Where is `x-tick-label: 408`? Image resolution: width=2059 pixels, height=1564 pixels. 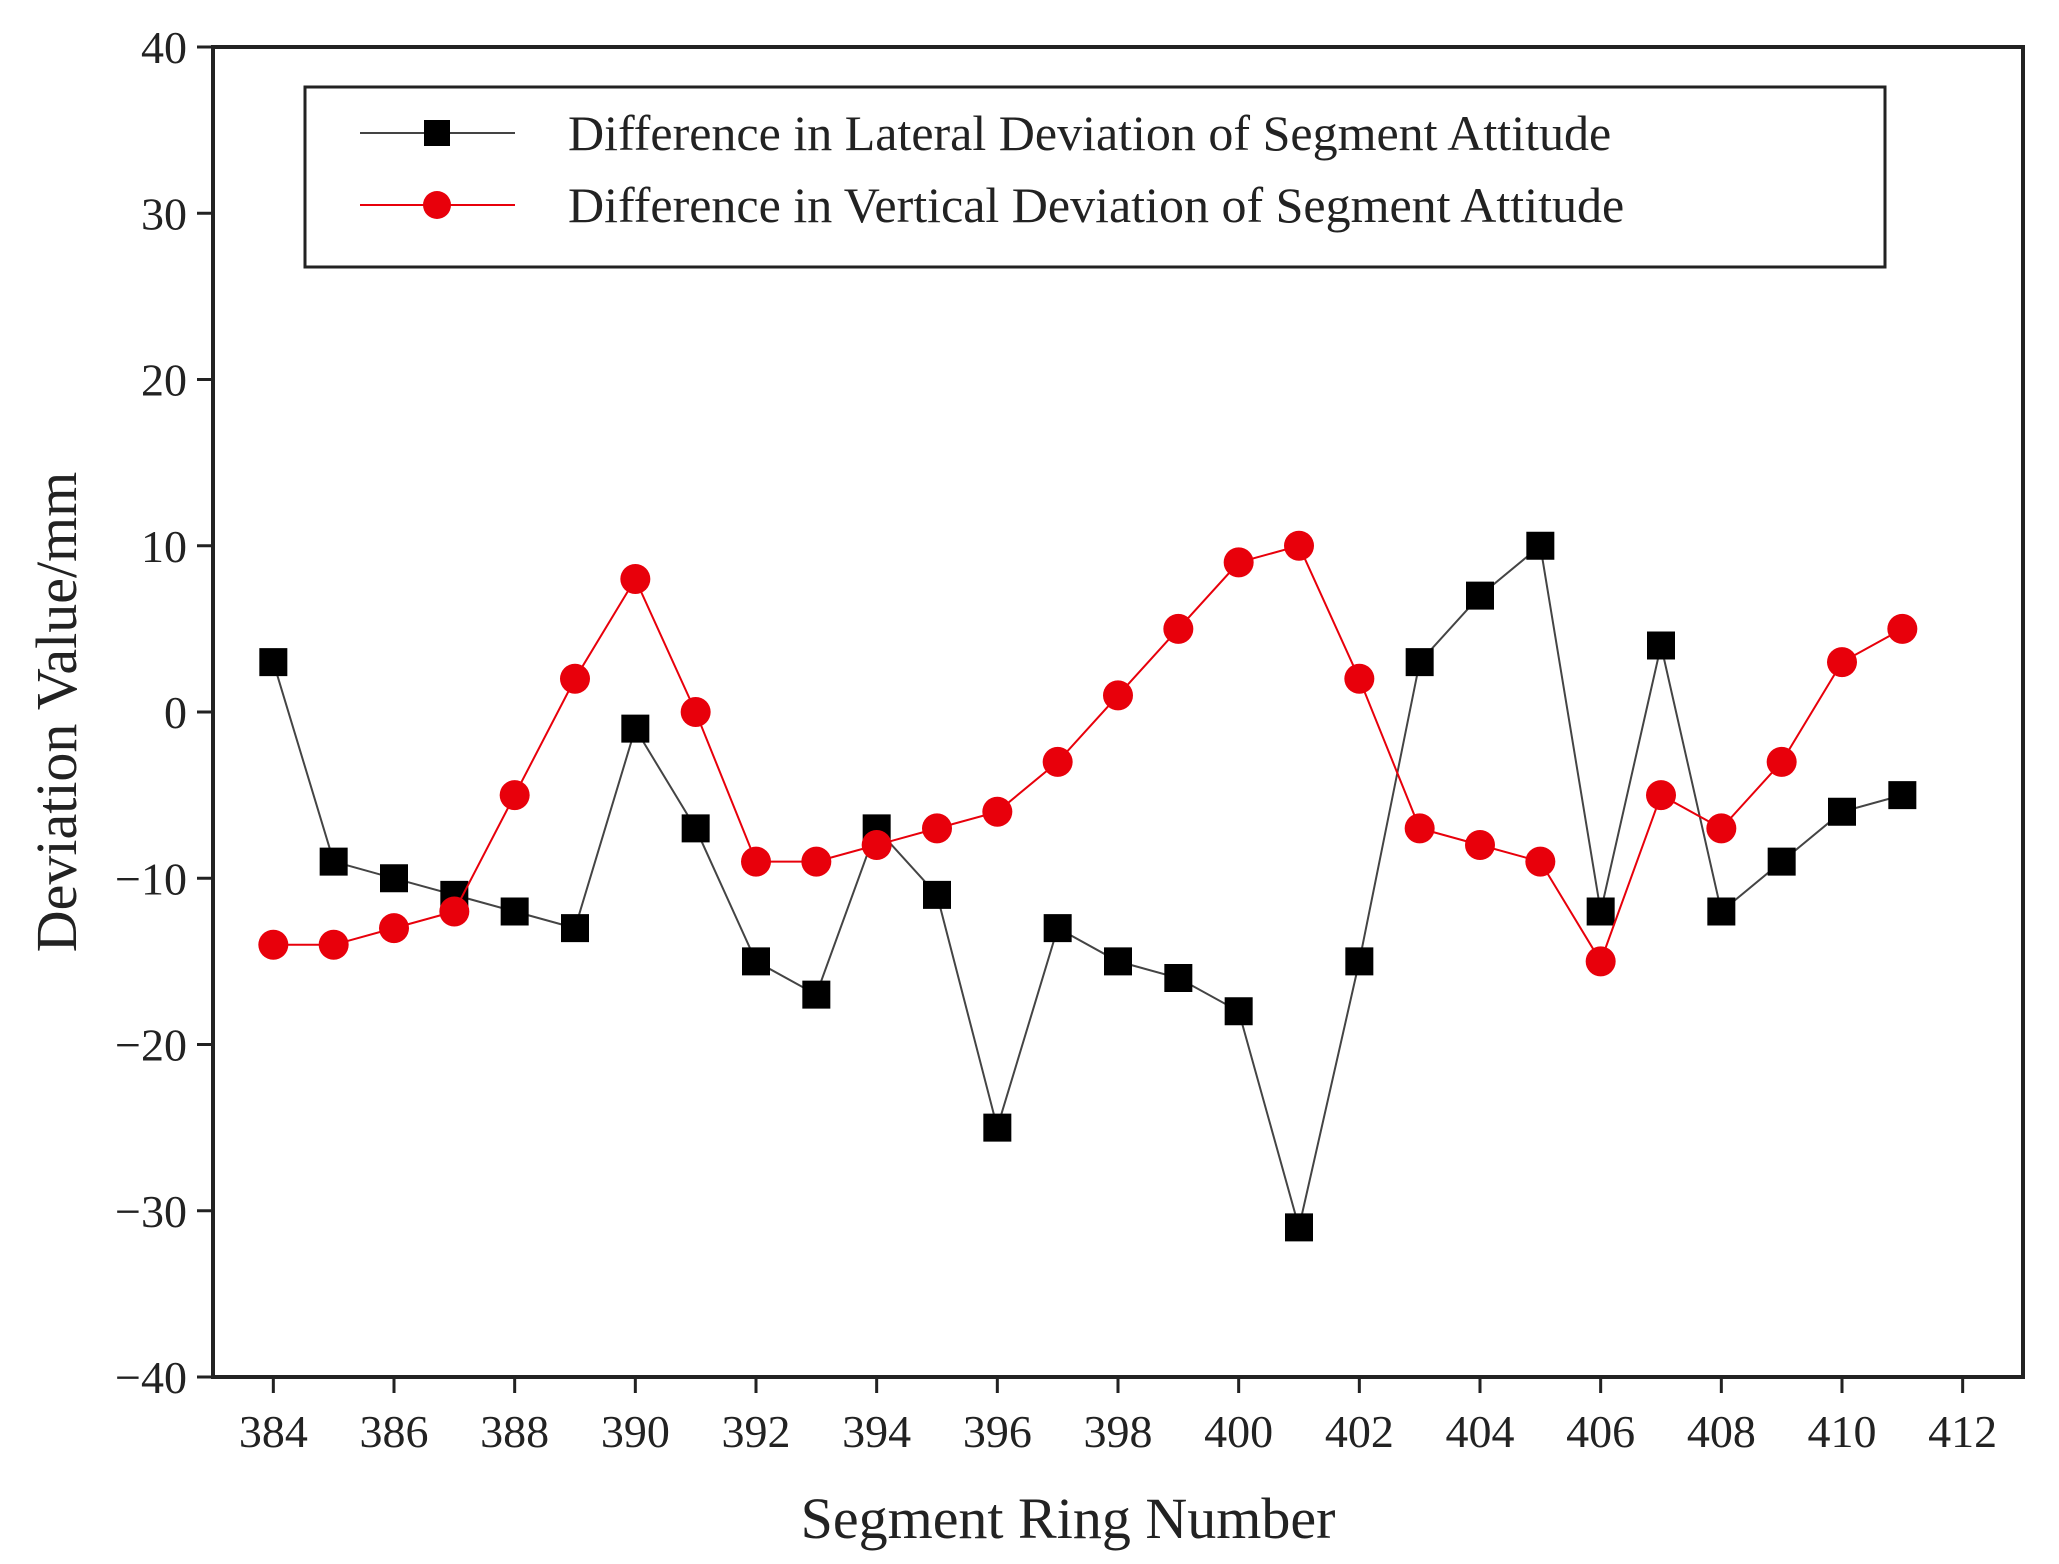
x-tick-label: 408 is located at coordinates (1721, 1431).